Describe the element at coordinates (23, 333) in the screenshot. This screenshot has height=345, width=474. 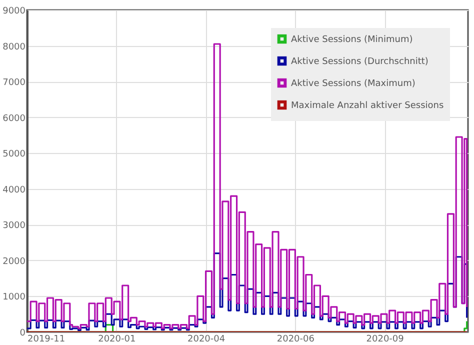
I see `y-tick-label: 0` at that location.